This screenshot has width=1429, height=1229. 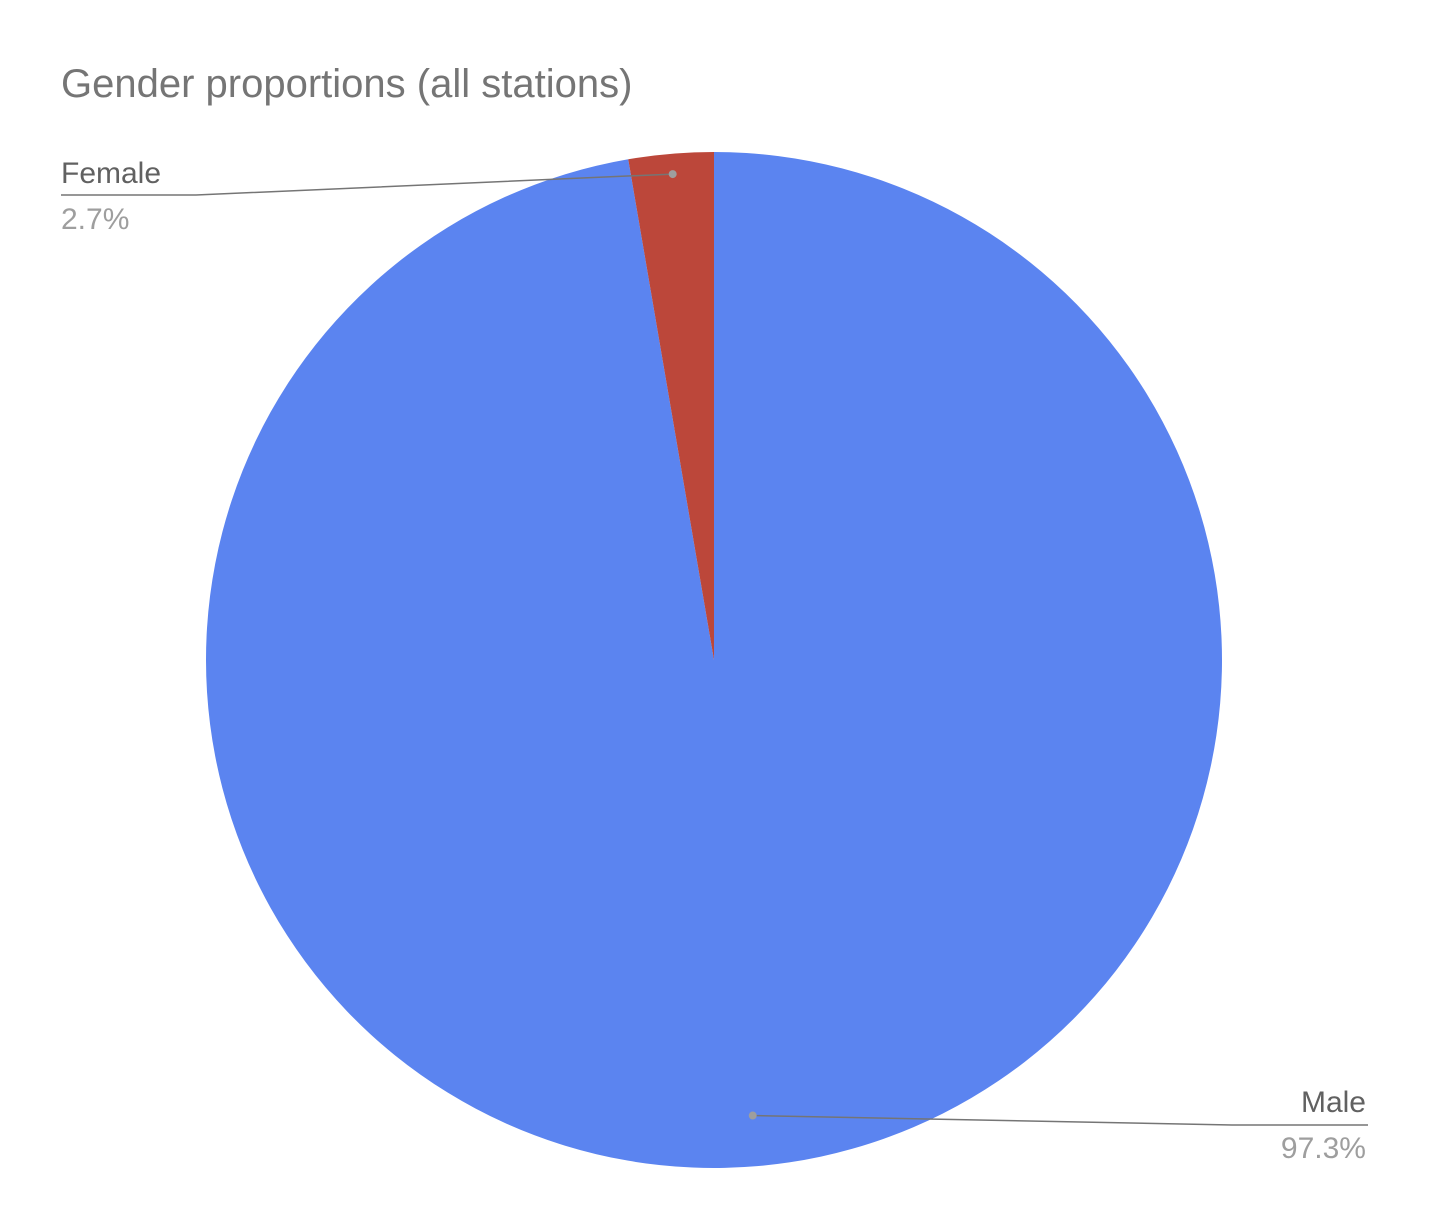 I want to click on slice-percent-female: 2.7%, so click(x=95, y=219).